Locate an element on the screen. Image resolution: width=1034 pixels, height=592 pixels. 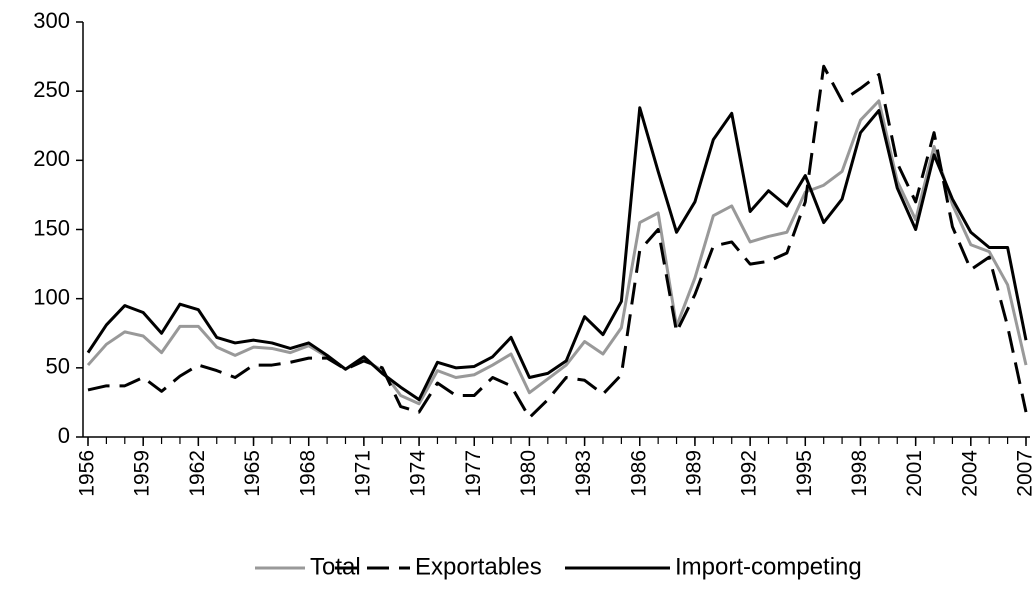
y-tick-label: 200 is located at coordinates (51, 158).